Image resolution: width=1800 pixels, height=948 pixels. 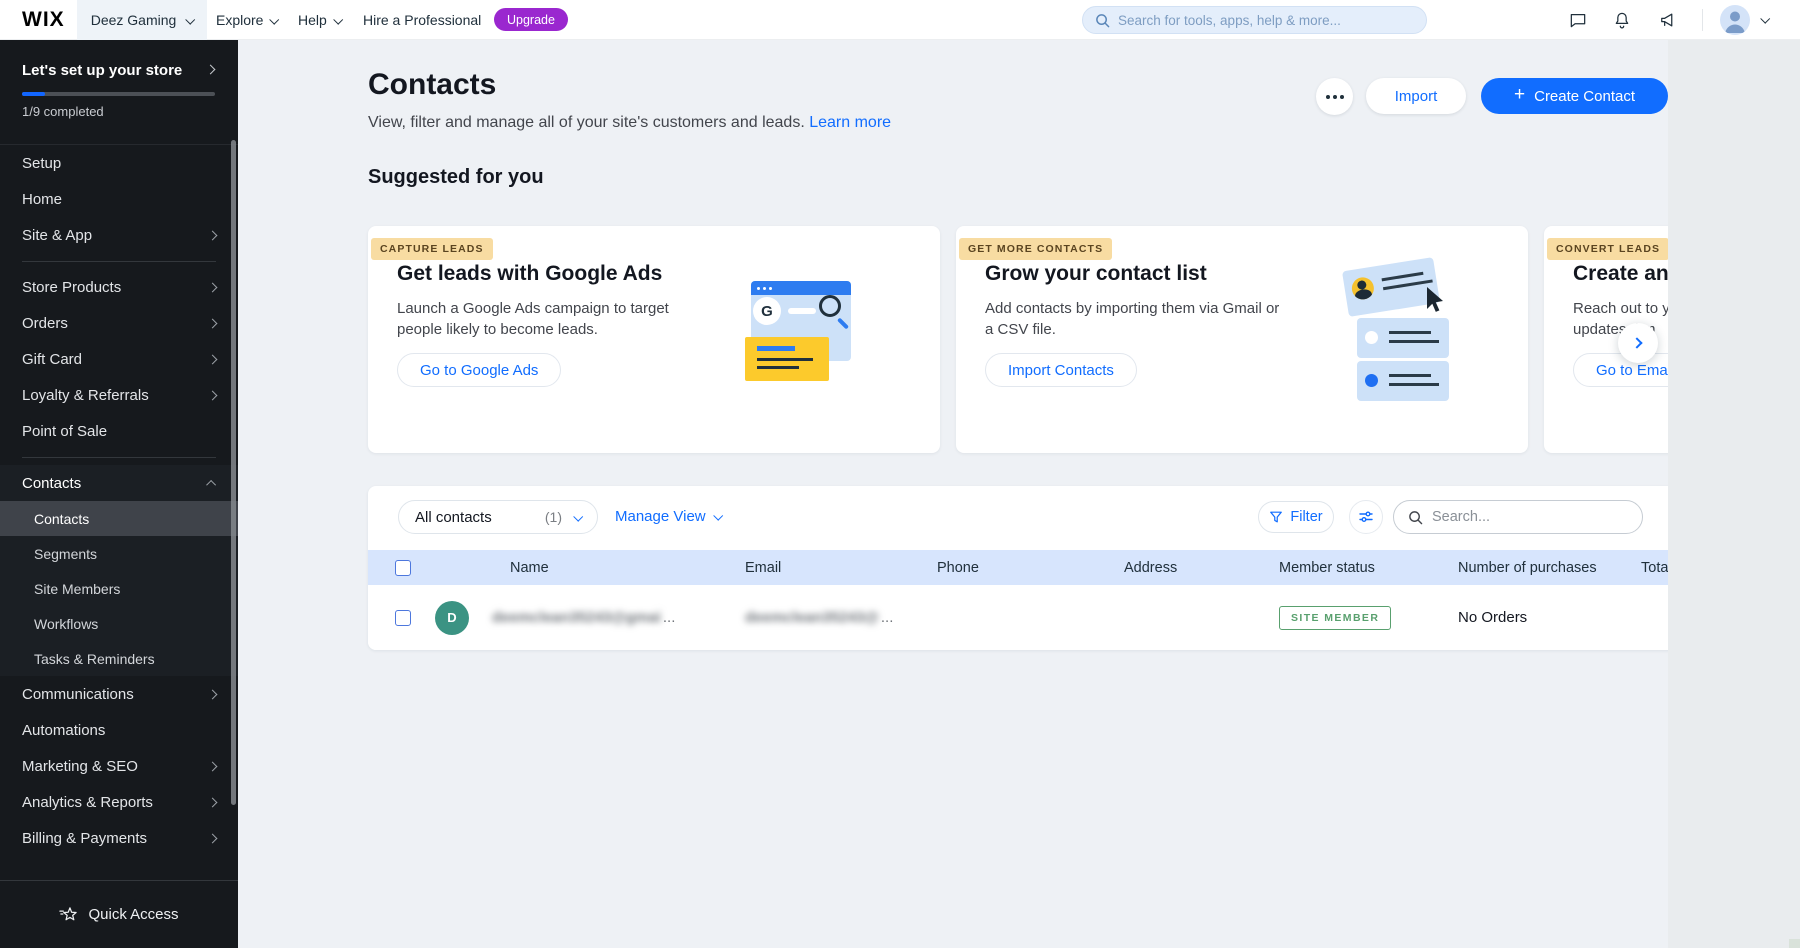 I want to click on sidebar-item-label: Communications, so click(x=78, y=694).